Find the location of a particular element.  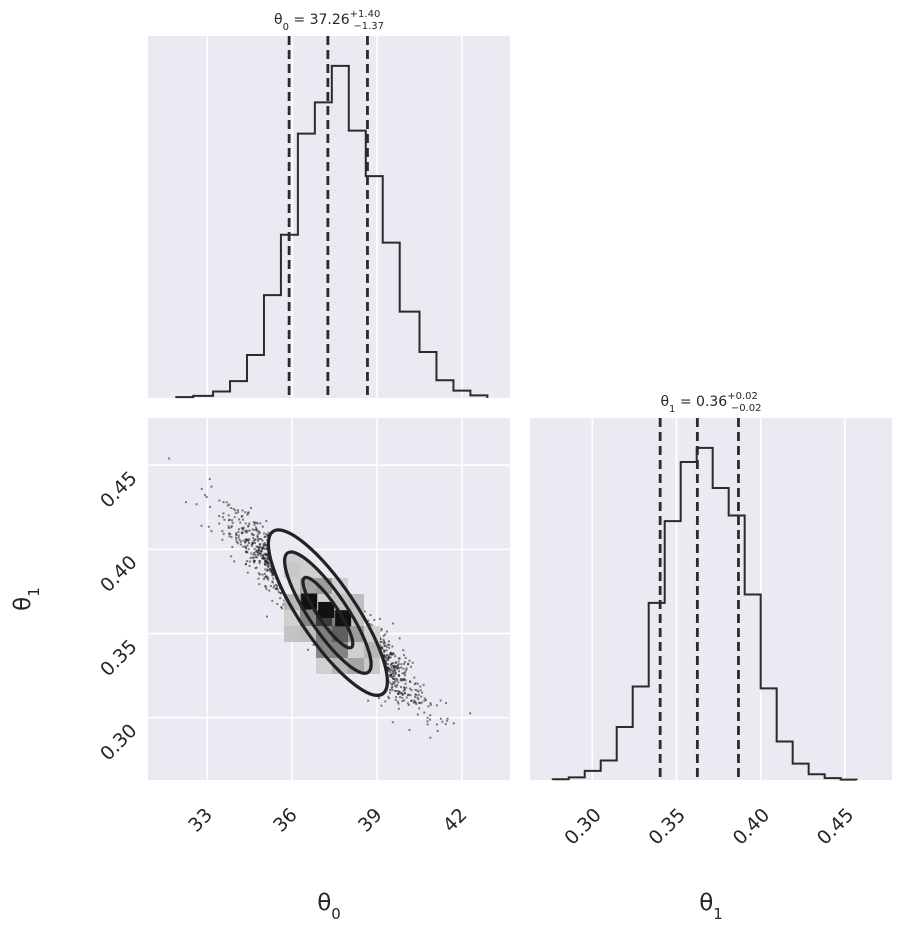

x-tick-label: 36 is located at coordinates (285, 820).